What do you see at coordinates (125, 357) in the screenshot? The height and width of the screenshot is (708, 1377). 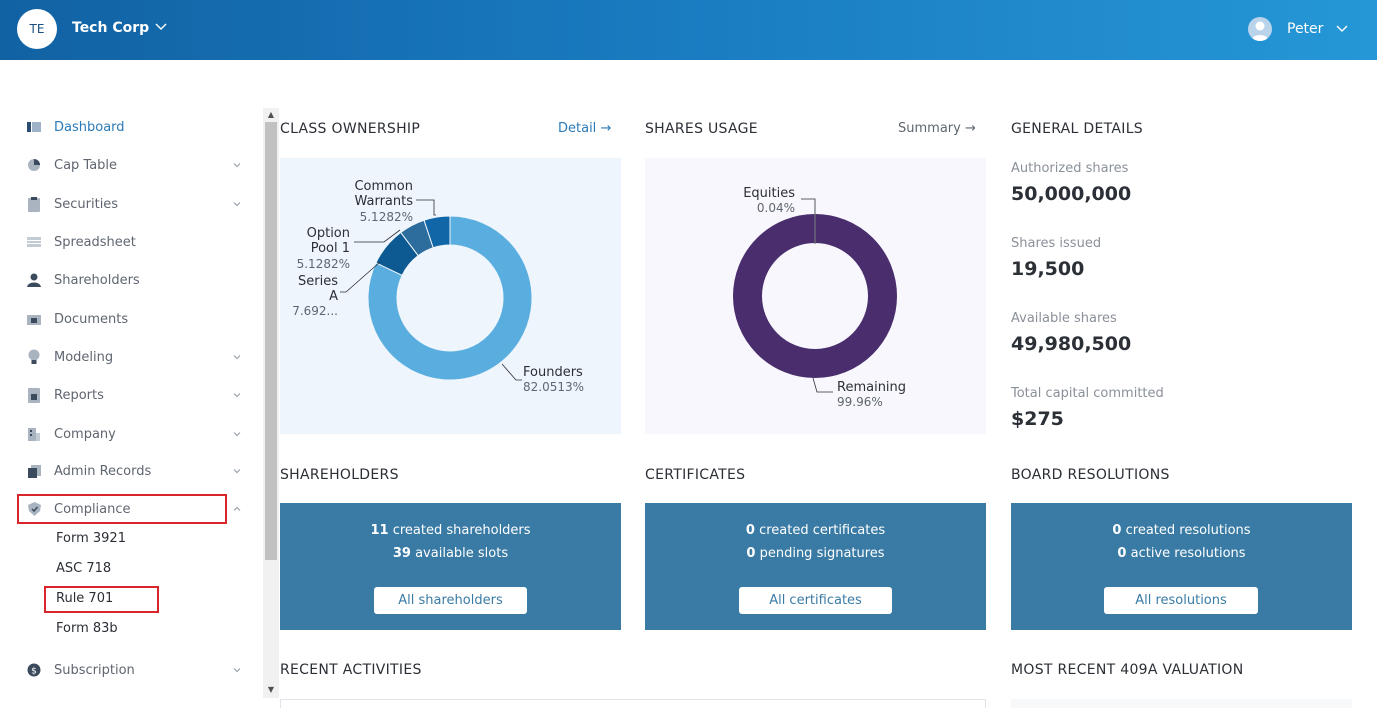 I see `sidebar-item-modeling: Modeling` at bounding box center [125, 357].